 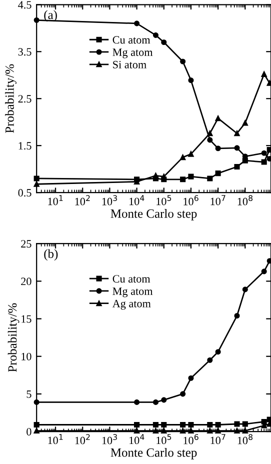 What do you see at coordinates (26, 282) in the screenshot?
I see `y-tick-label: 20` at bounding box center [26, 282].